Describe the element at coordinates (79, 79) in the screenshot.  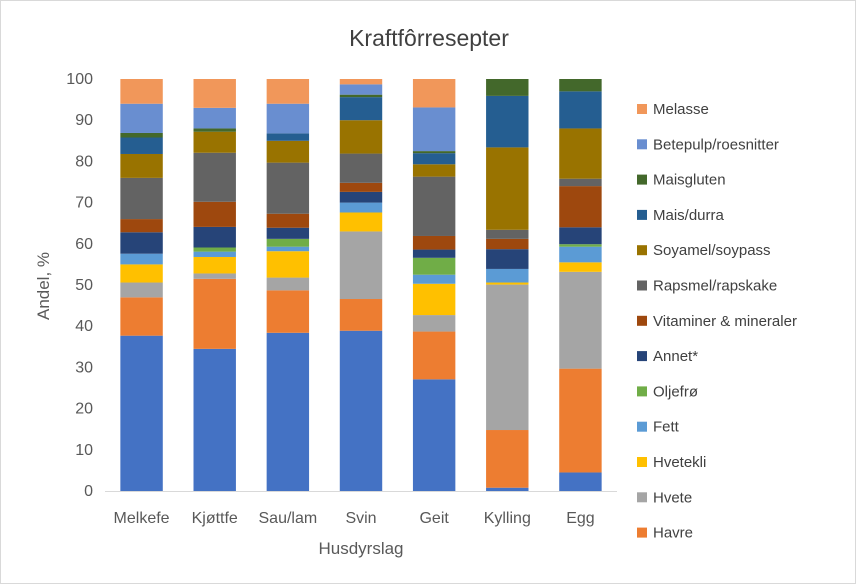
I see `y-tick-label: 100` at that location.